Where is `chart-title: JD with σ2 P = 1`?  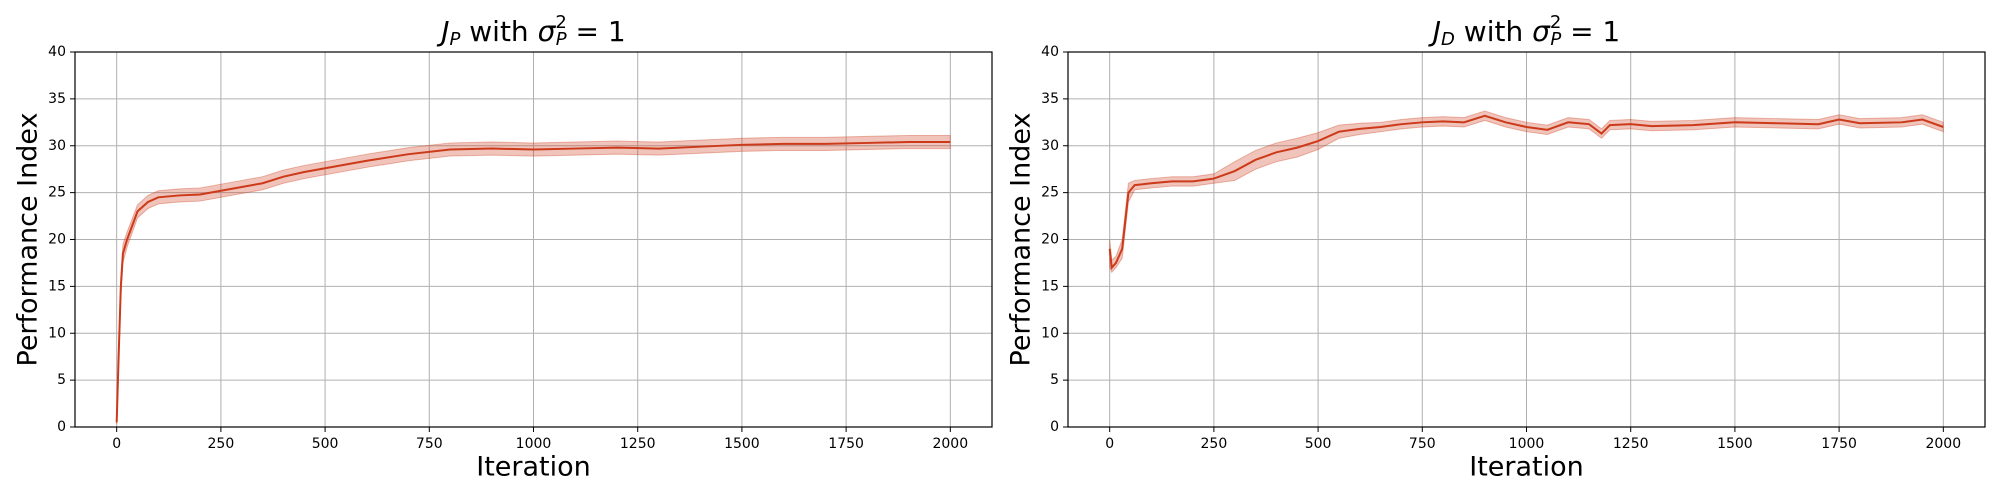
chart-title: JD with σ2 P = 1 is located at coordinates (1524, 31).